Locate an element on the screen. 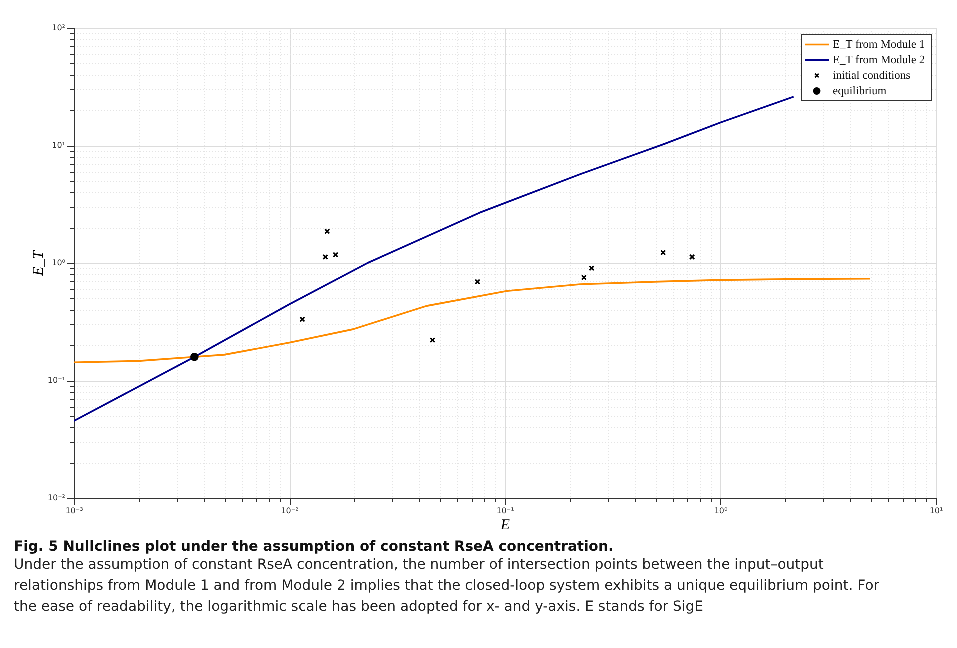  legend-label: equilibrium is located at coordinates (860, 91).